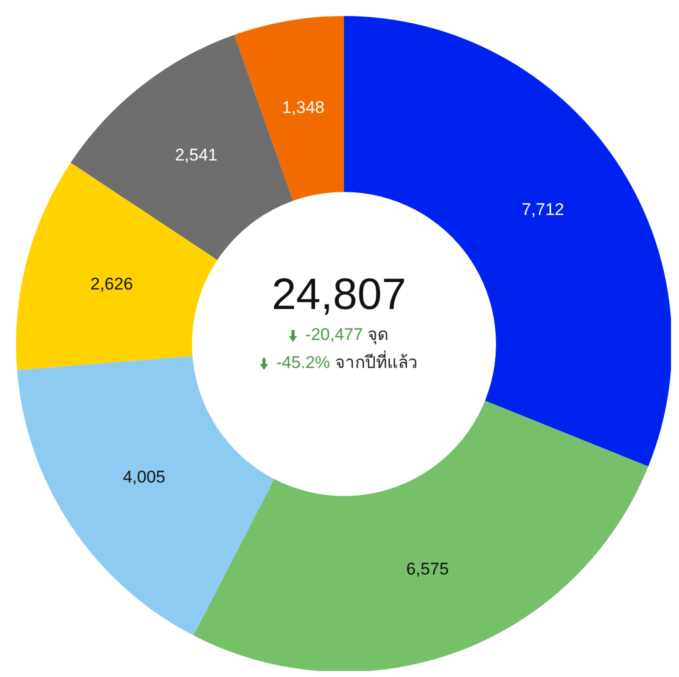 Image resolution: width=679 pixels, height=677 pixels. Describe the element at coordinates (339, 295) in the screenshot. I see `text: 24,807` at that location.